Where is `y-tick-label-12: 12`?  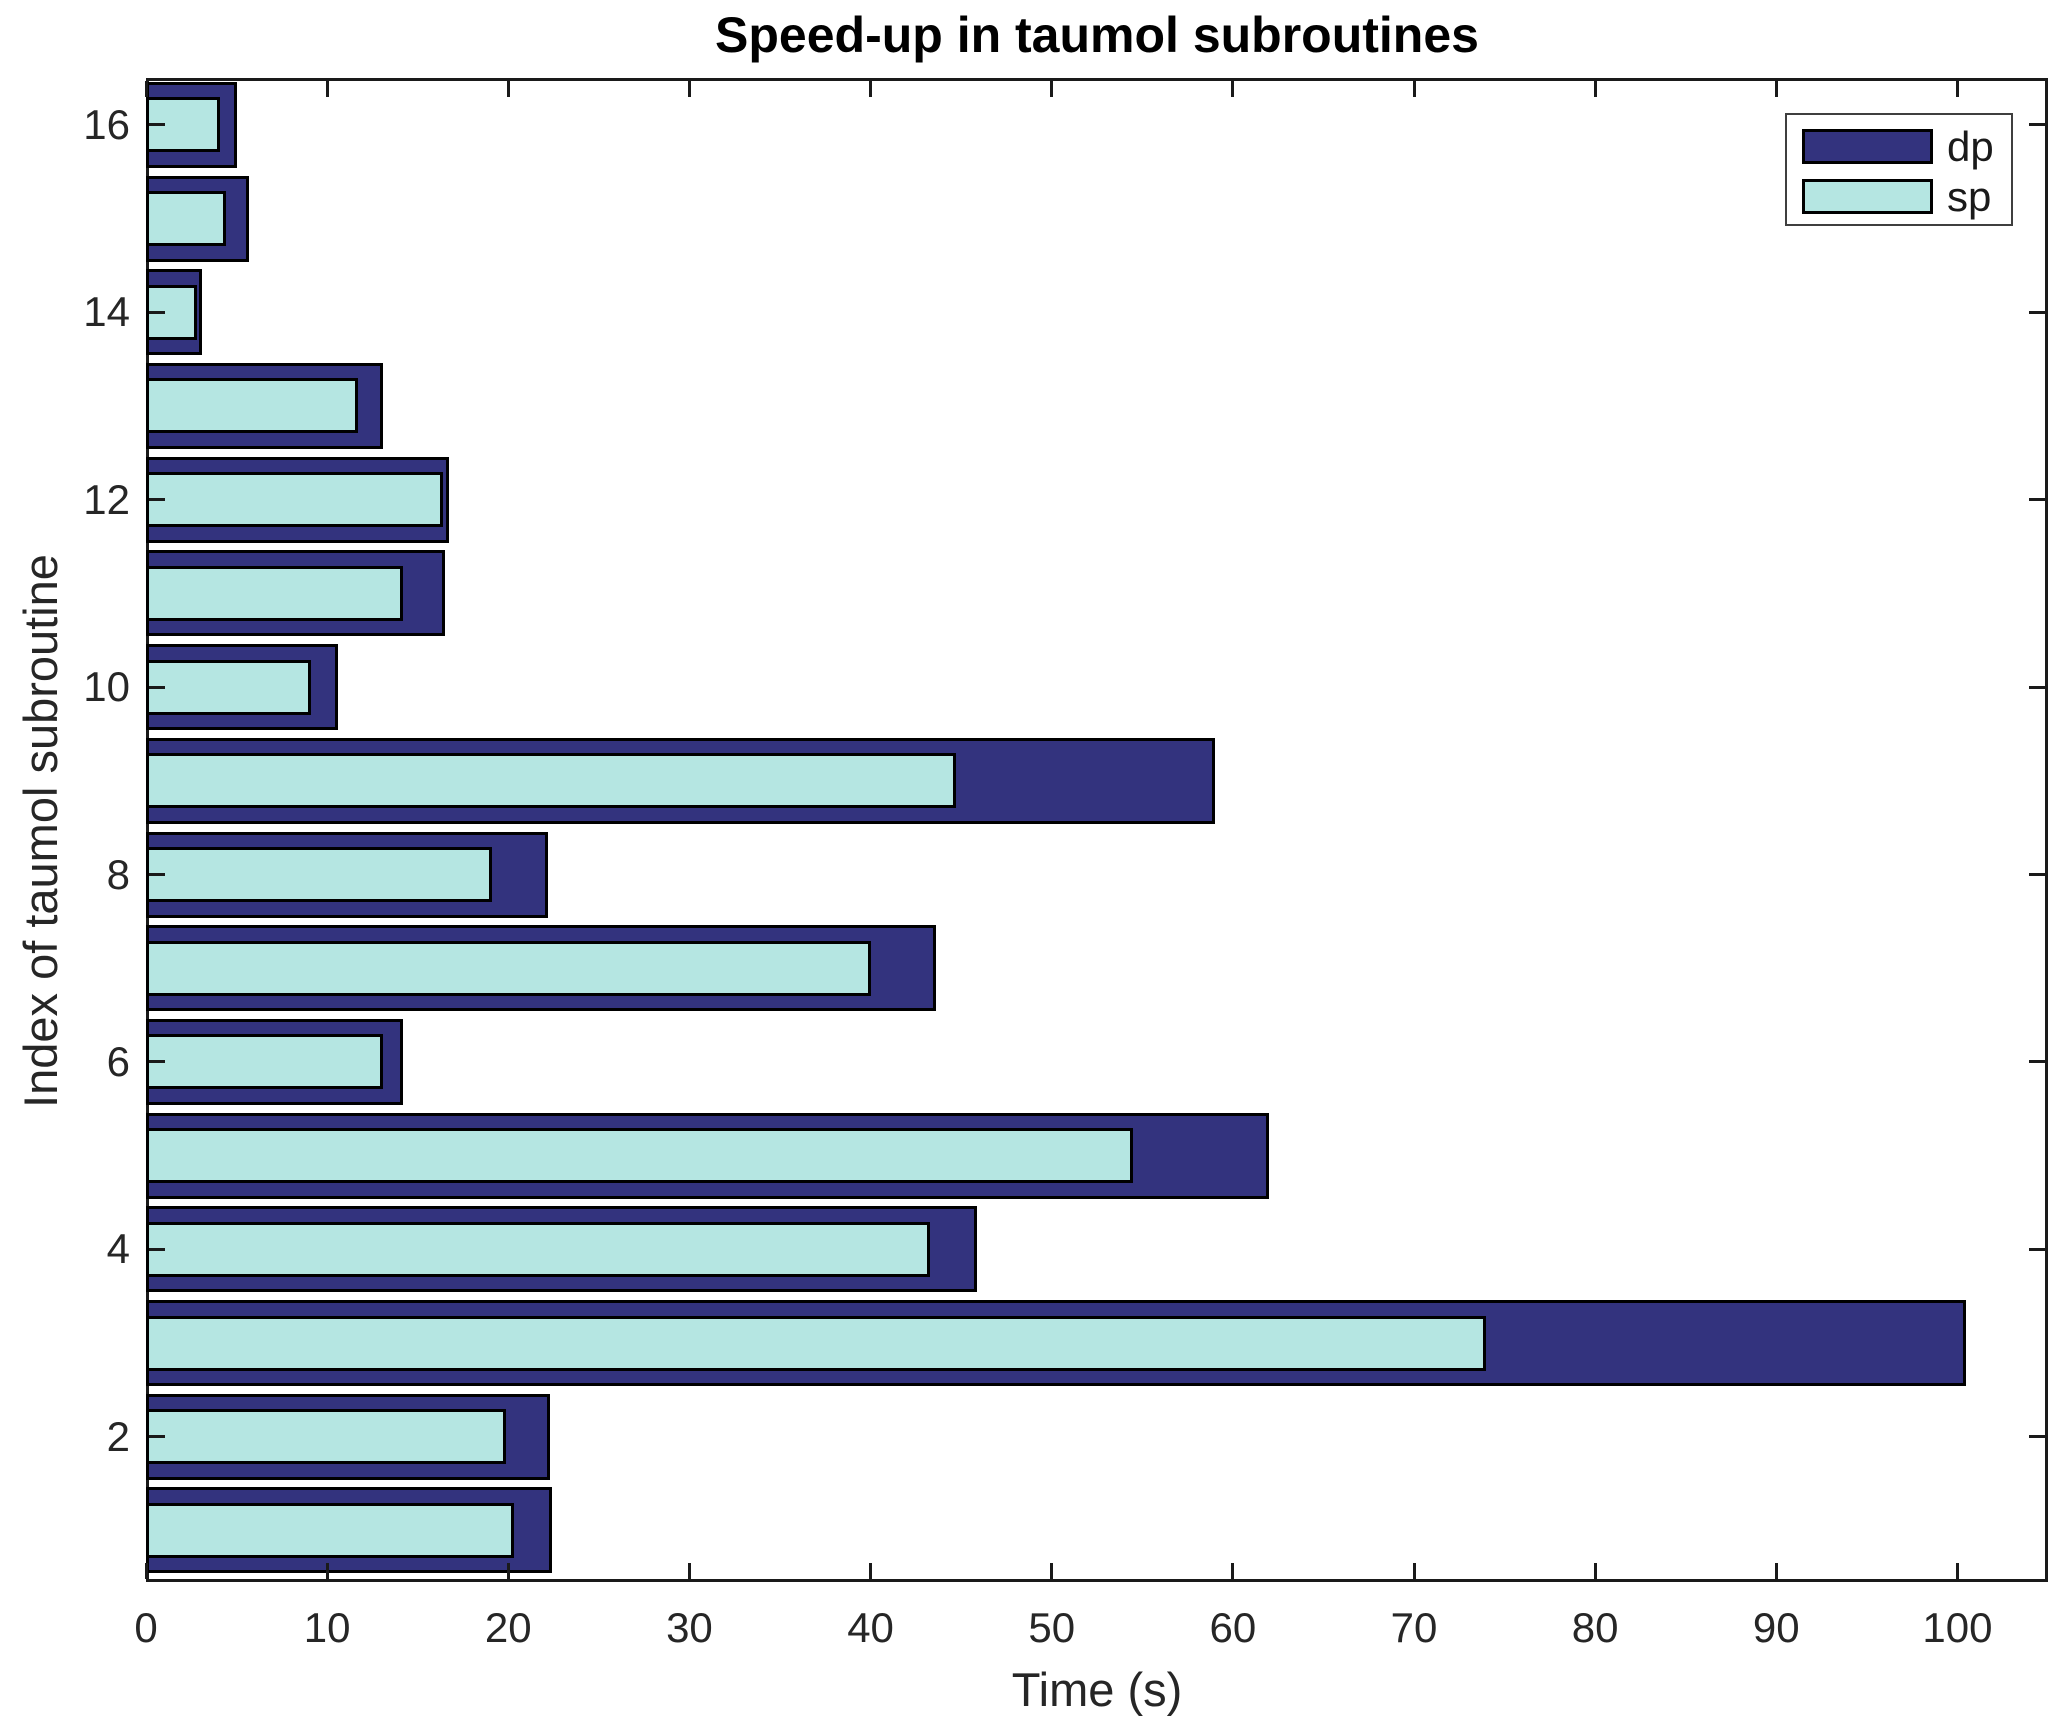
y-tick-label-12: 12 is located at coordinates (106, 499).